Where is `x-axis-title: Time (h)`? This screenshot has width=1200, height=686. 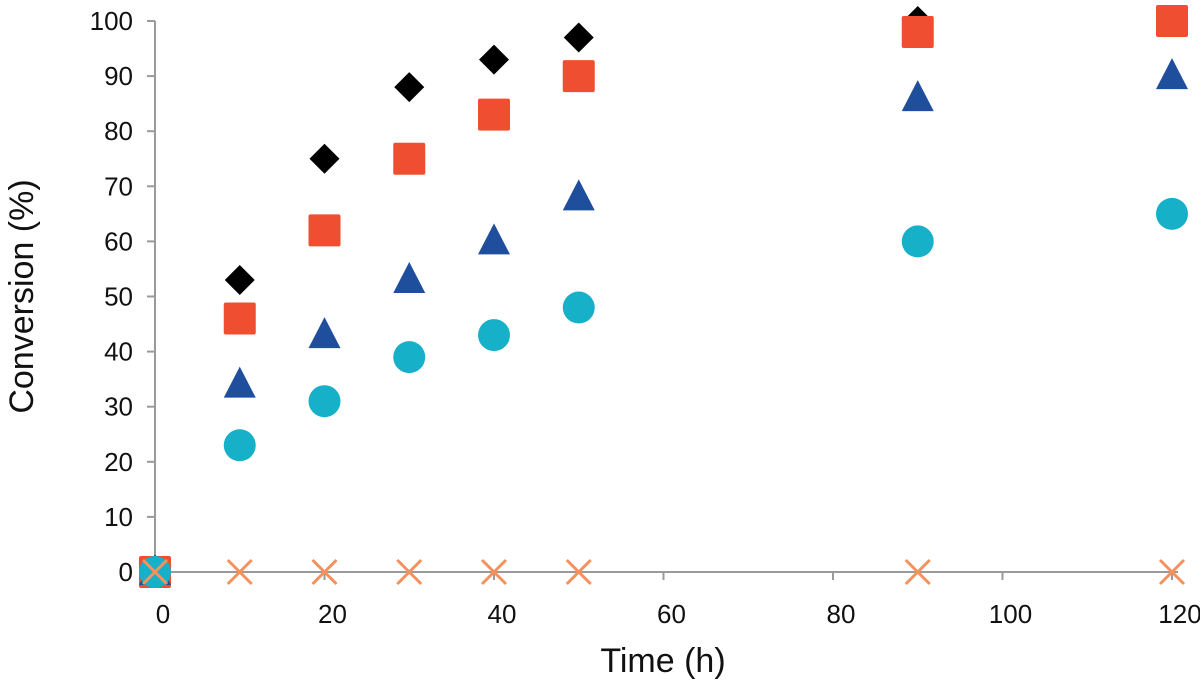 x-axis-title: Time (h) is located at coordinates (662, 661).